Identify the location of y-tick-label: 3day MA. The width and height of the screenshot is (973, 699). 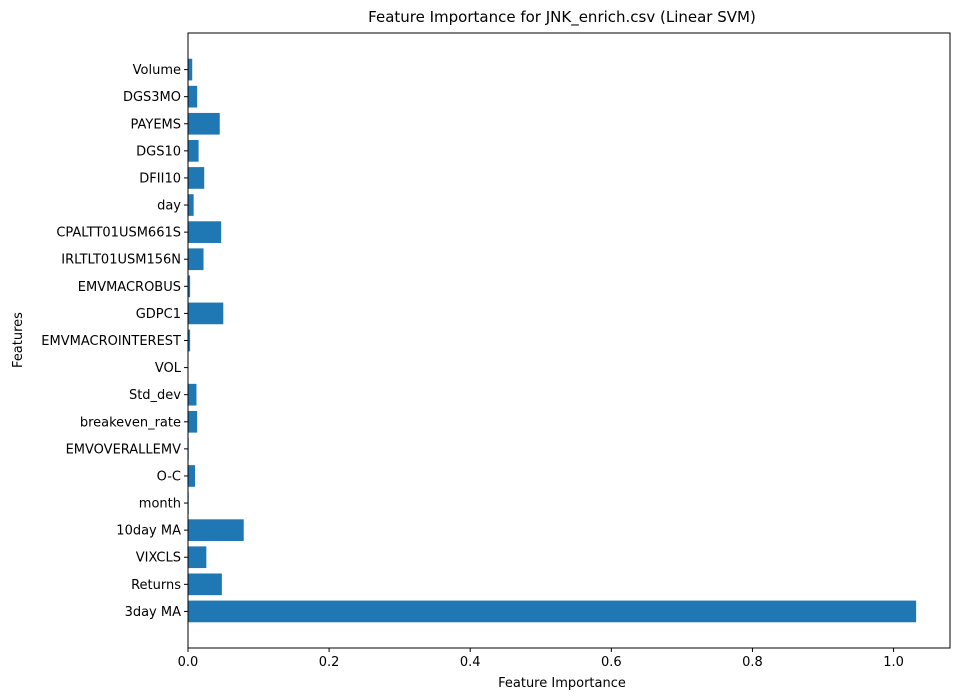
(153, 612).